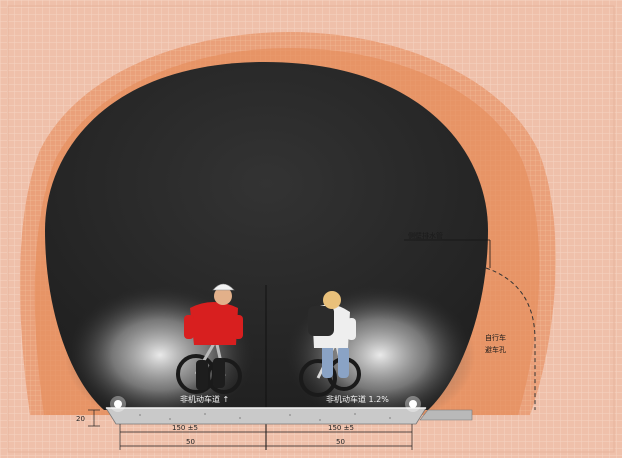 Image resolution: width=622 pixels, height=462 pixels. Describe the element at coordinates (357, 399) in the screenshot. I see `lane-label-right: 非机动车道 1.2%` at that location.